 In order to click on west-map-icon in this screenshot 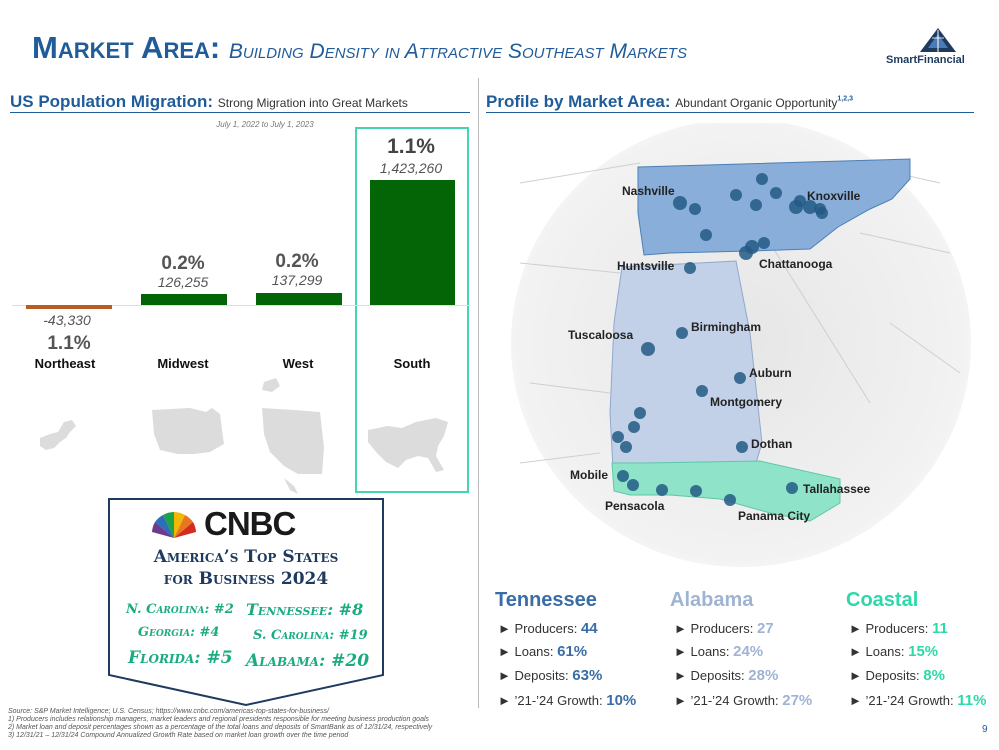, I will do `click(293, 436)`.